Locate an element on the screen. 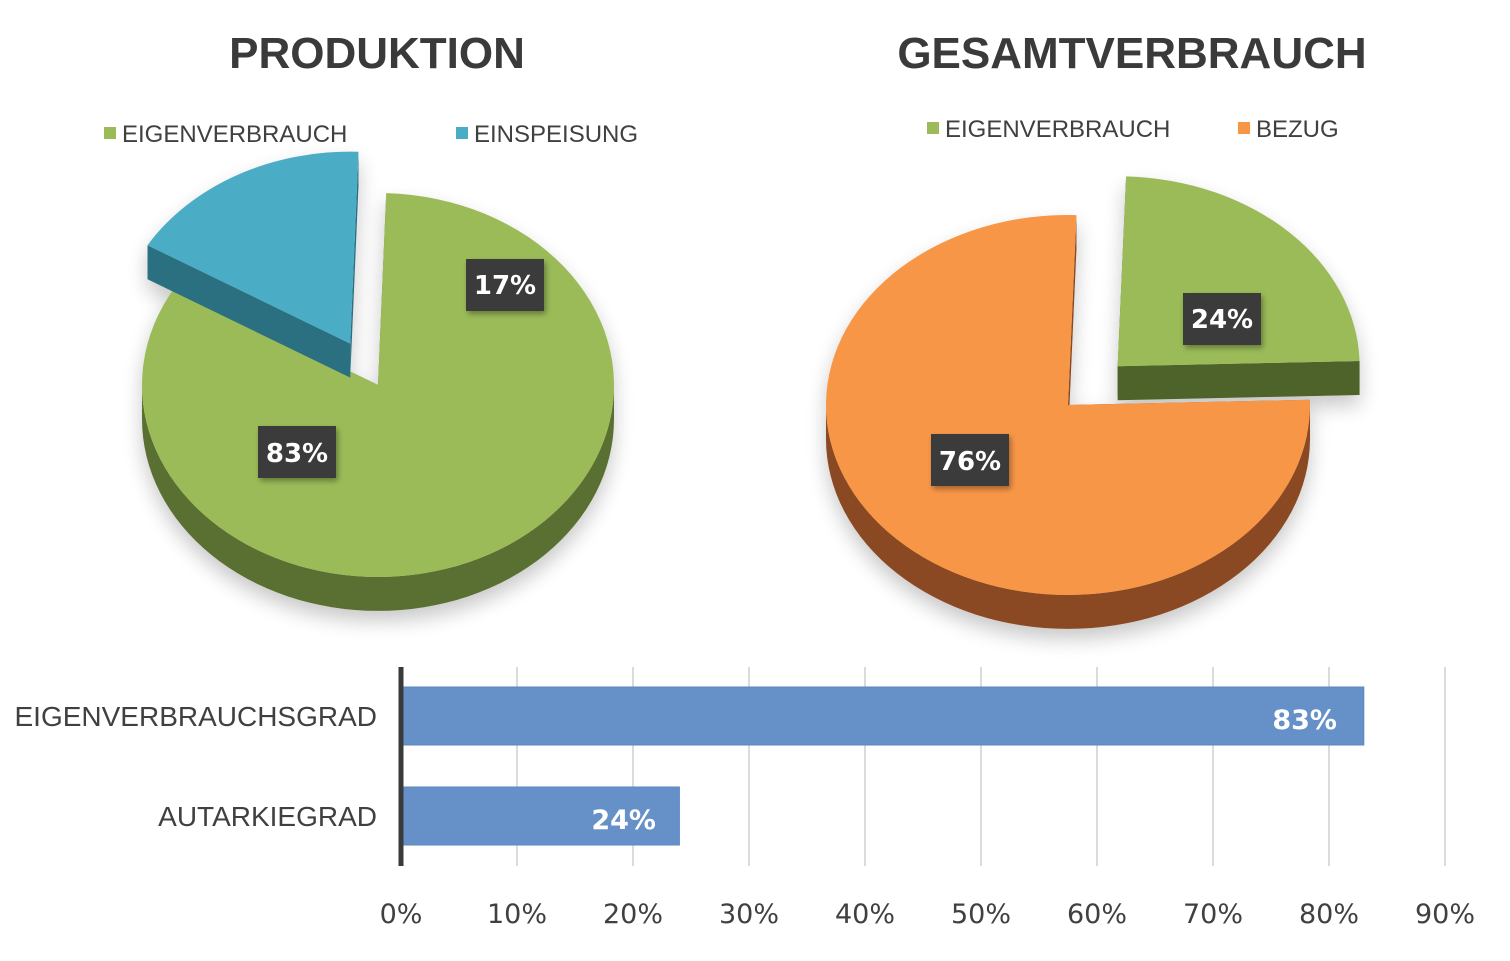  data-label-box: 83% is located at coordinates (297, 452).